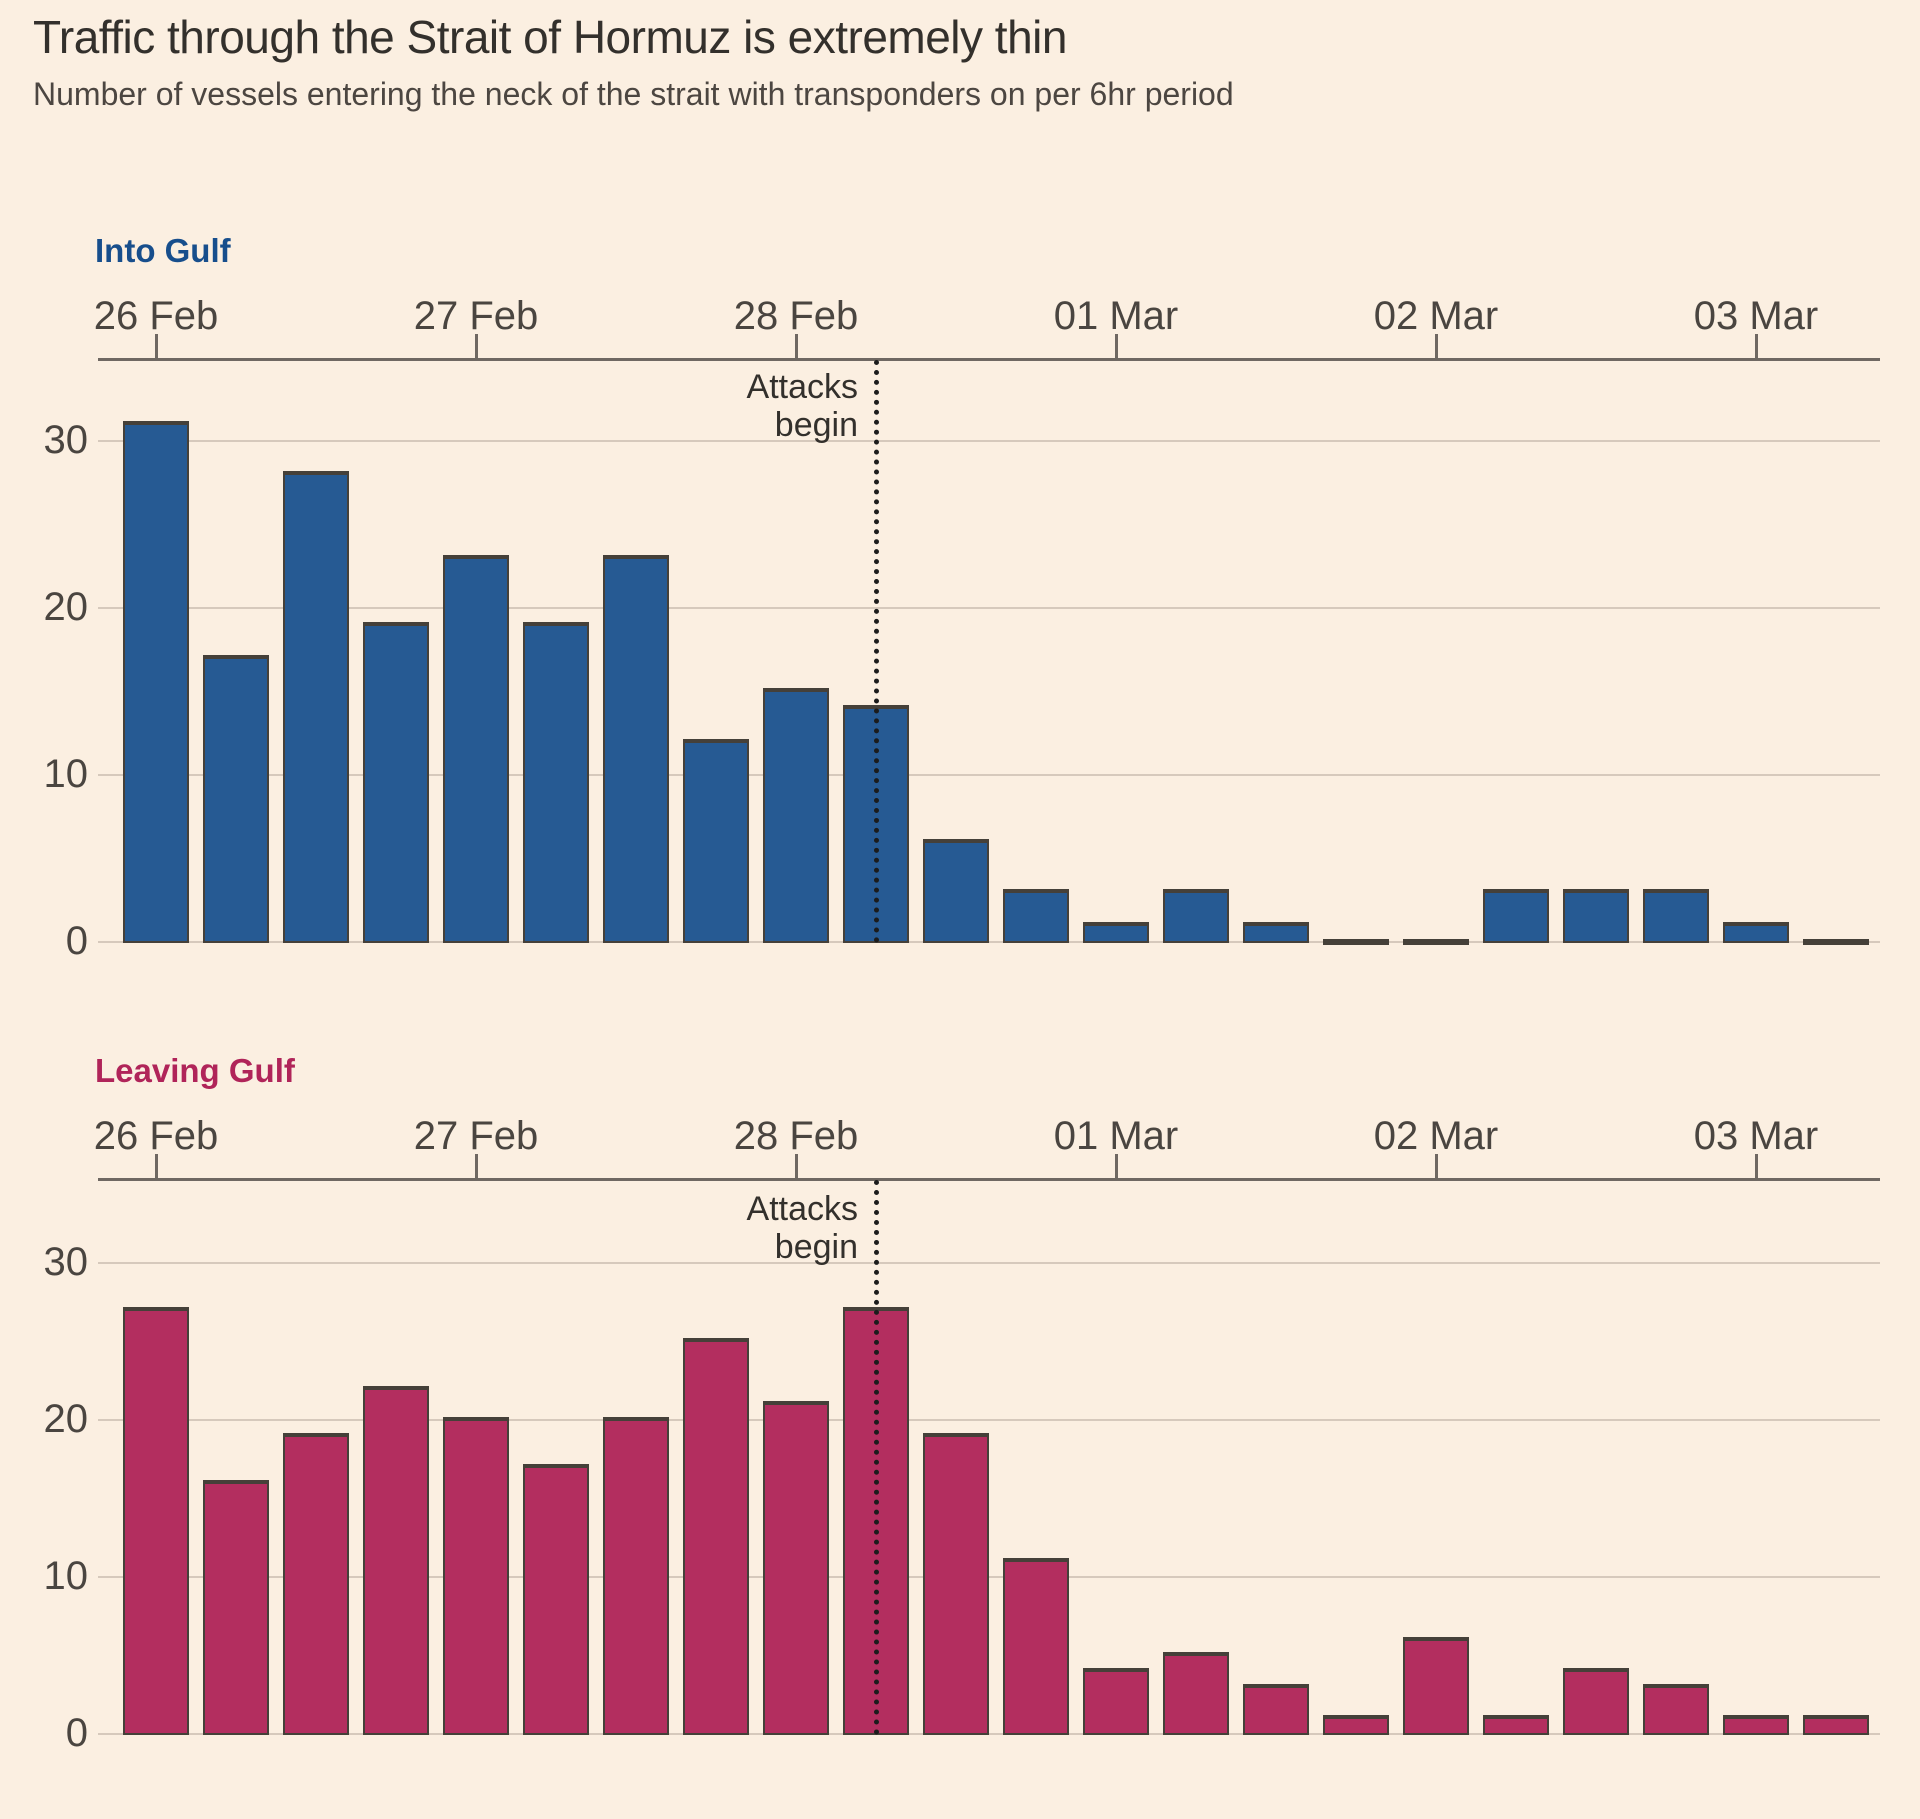 The height and width of the screenshot is (1819, 1920). I want to click on series-label-into-gulf: Into Gulf, so click(163, 250).